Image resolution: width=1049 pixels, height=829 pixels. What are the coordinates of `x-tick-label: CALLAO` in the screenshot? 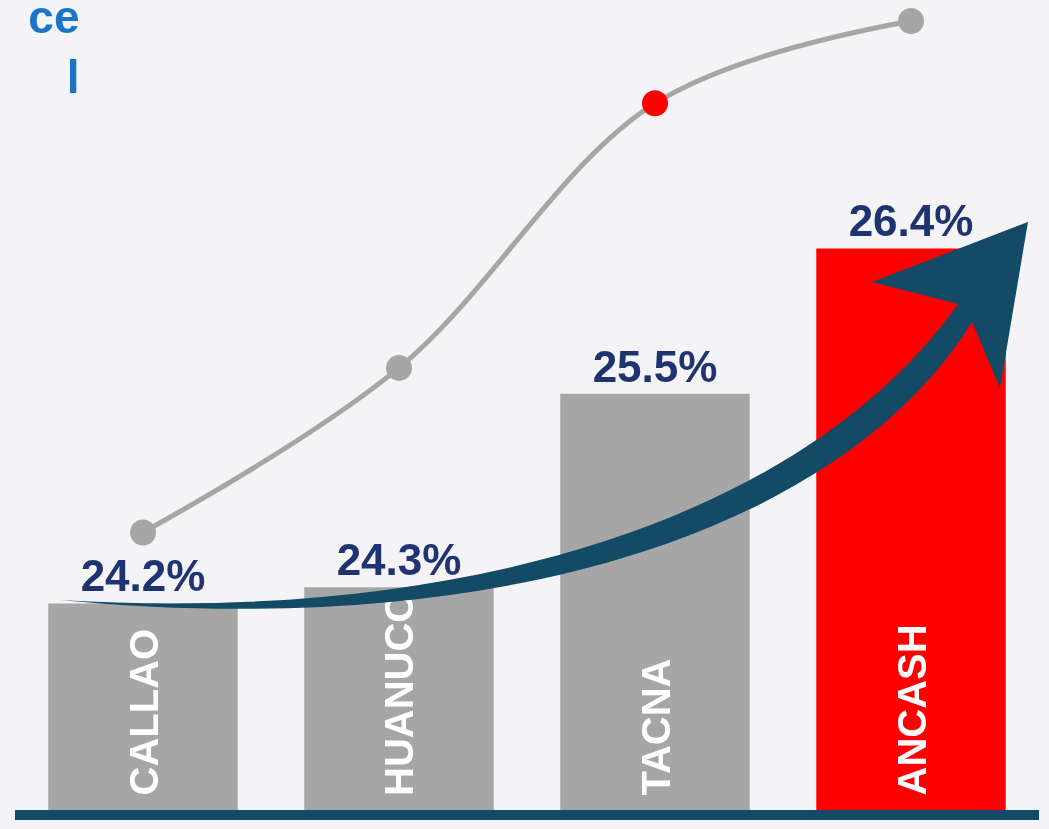 It's located at (143, 712).